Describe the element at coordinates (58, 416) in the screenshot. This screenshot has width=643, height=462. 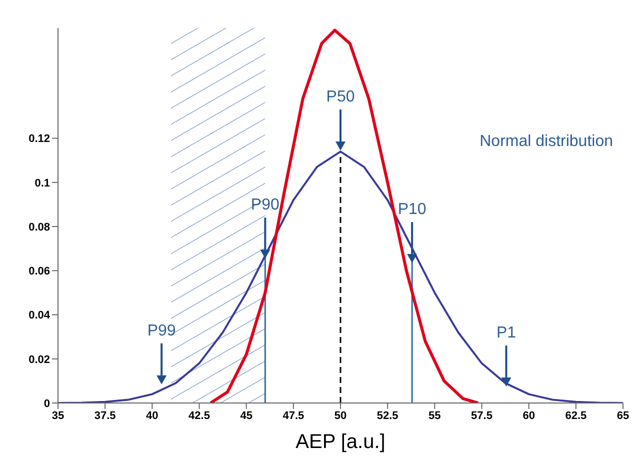
I see `x-tick-label: 35` at that location.